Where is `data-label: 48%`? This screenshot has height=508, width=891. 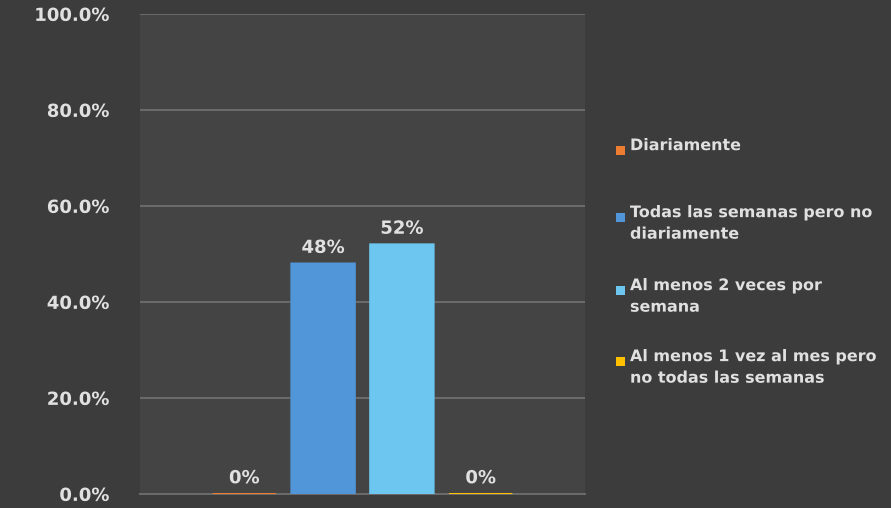 data-label: 48% is located at coordinates (323, 247).